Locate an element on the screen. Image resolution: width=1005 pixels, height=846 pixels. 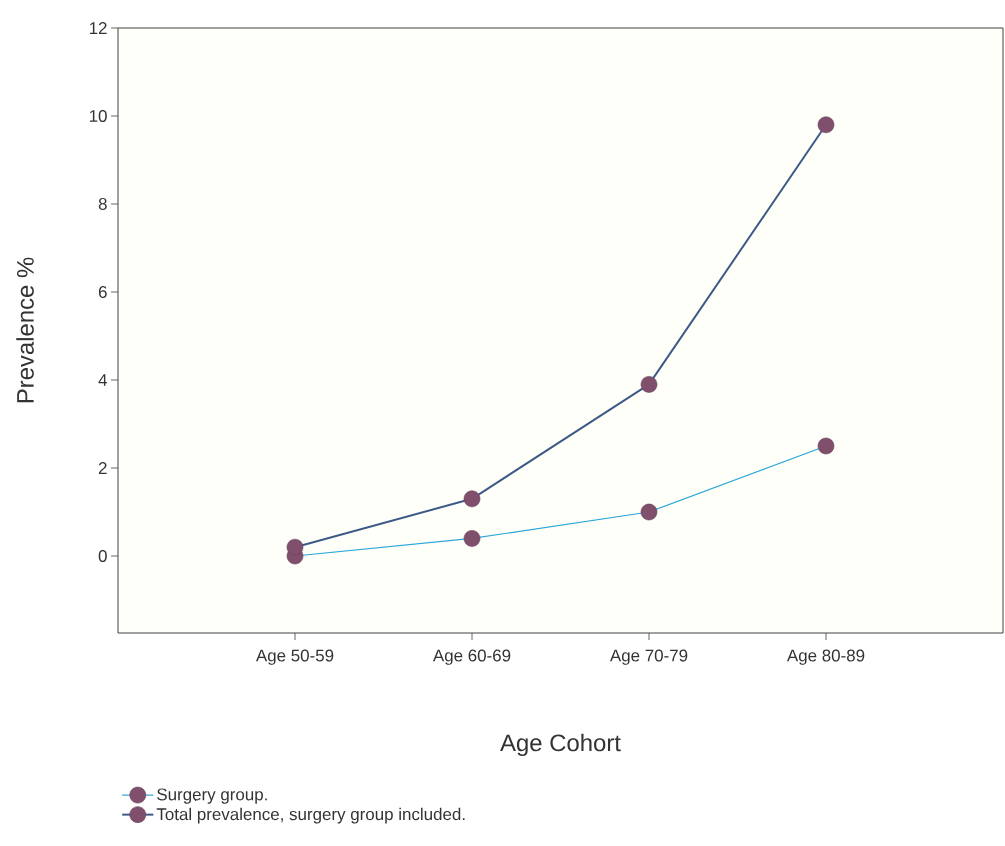
y-tick-label: 0 is located at coordinates (102, 556).